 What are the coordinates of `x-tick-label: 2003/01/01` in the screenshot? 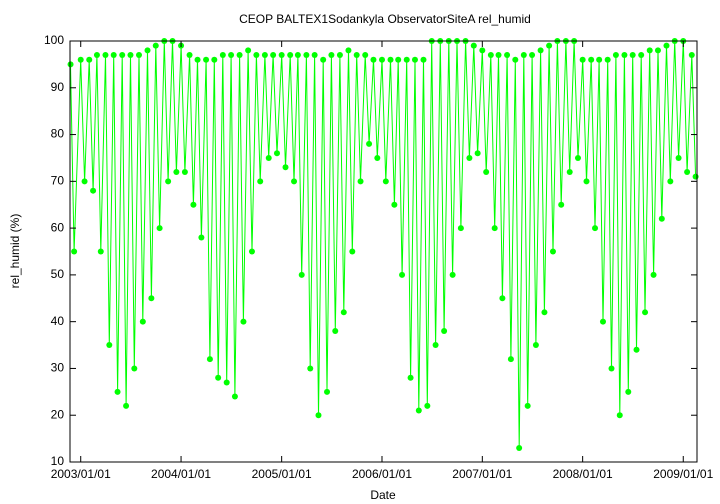 It's located at (81, 474).